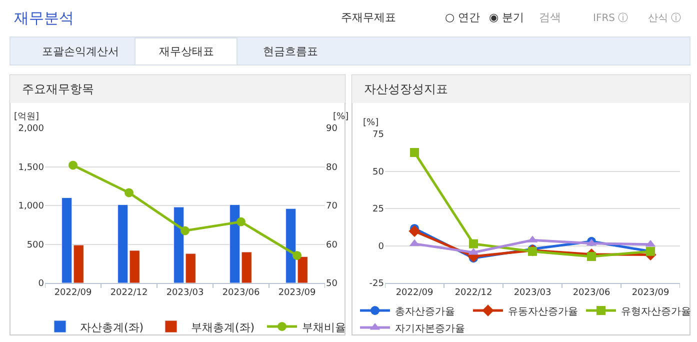 This screenshot has height=342, width=697. Describe the element at coordinates (31, 207) in the screenshot. I see `y-tick-label: 1,000` at that location.